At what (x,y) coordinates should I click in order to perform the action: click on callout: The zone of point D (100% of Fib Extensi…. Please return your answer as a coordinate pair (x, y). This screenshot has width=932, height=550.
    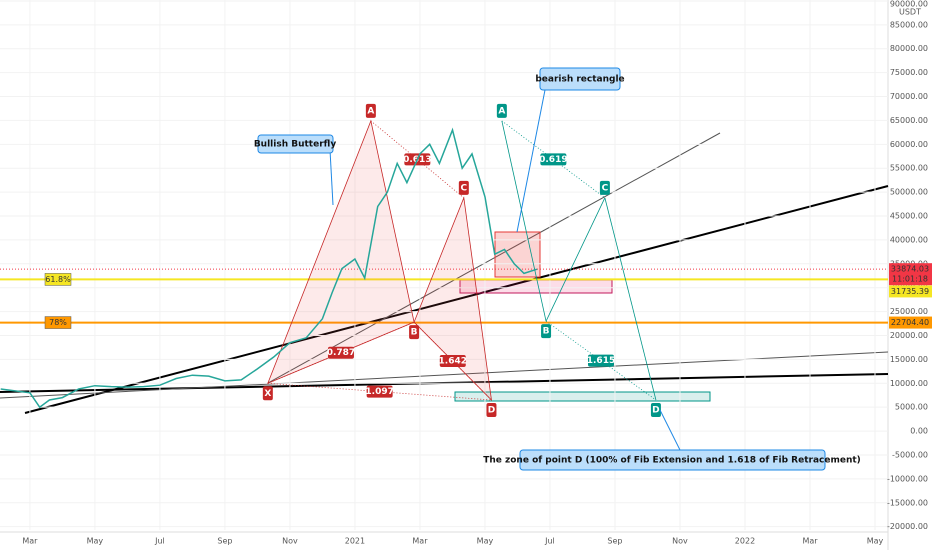
    Looking at the image, I should click on (672, 461).